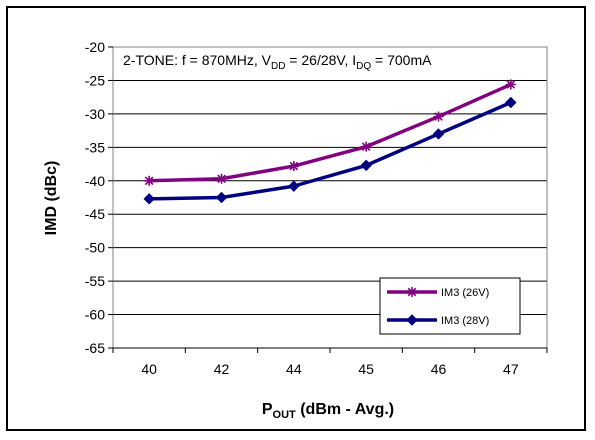  What do you see at coordinates (511, 369) in the screenshot?
I see `x-tick-label: 47` at bounding box center [511, 369].